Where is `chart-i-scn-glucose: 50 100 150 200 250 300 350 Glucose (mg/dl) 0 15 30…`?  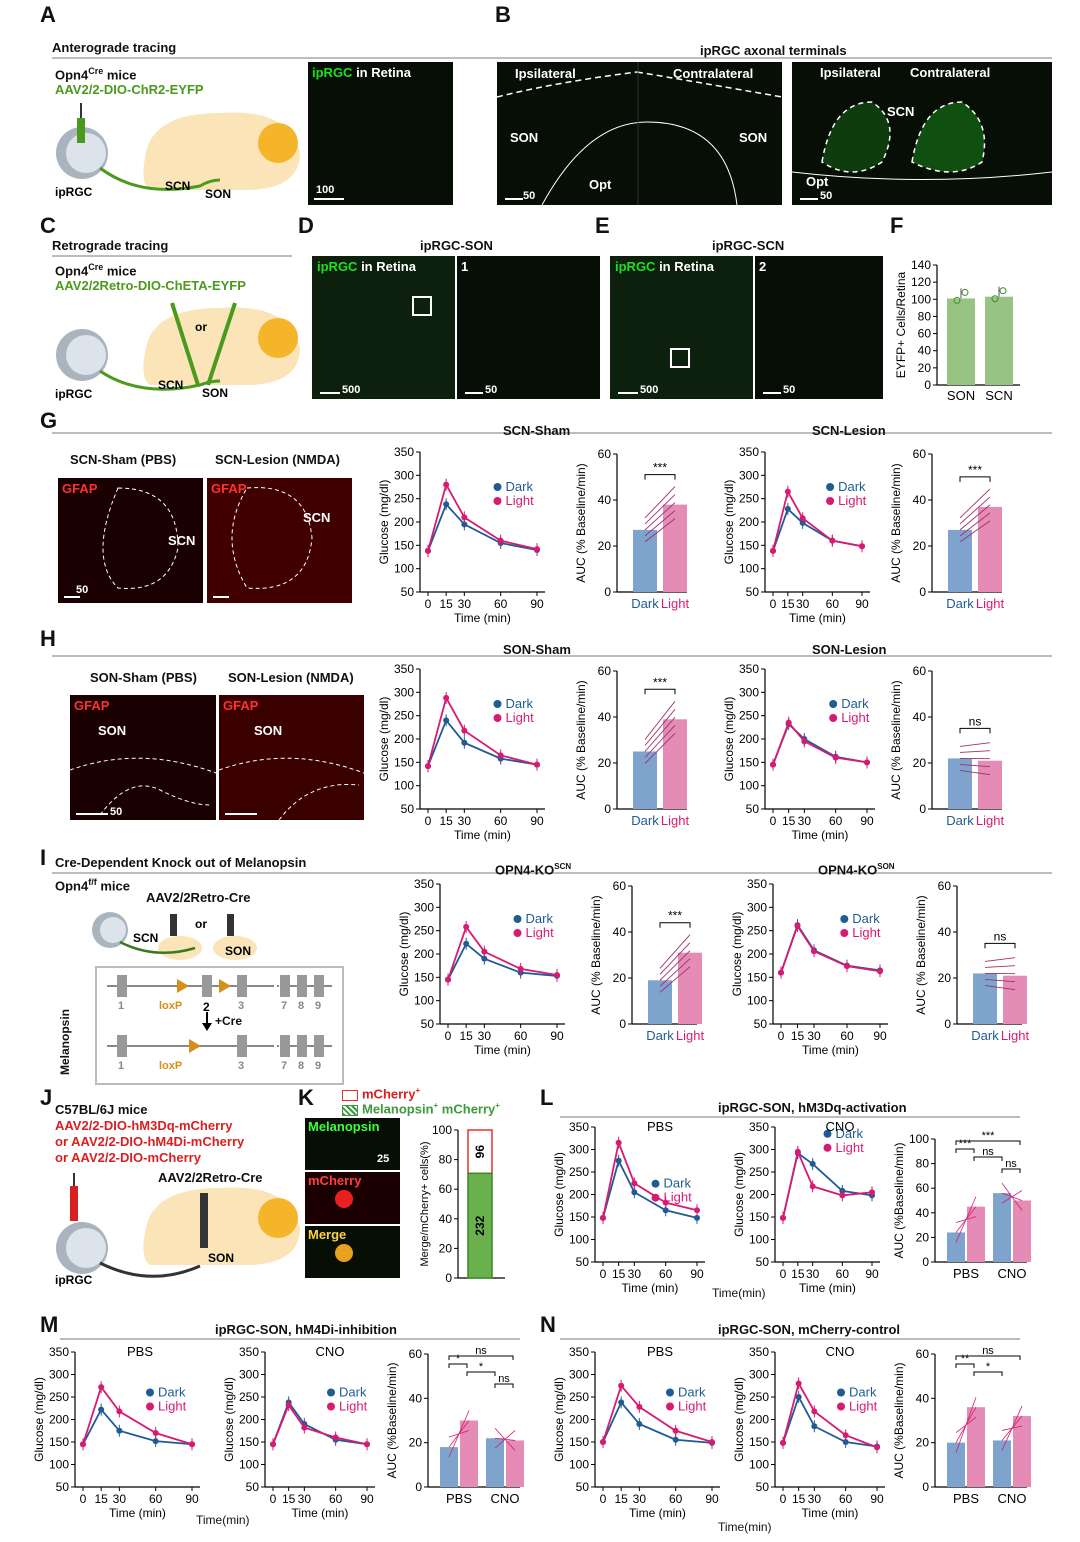 chart-i-scn-glucose: 50 100 150 200 250 300 350 Glucose (mg/dl) 0 15 30… is located at coordinates (481, 967).